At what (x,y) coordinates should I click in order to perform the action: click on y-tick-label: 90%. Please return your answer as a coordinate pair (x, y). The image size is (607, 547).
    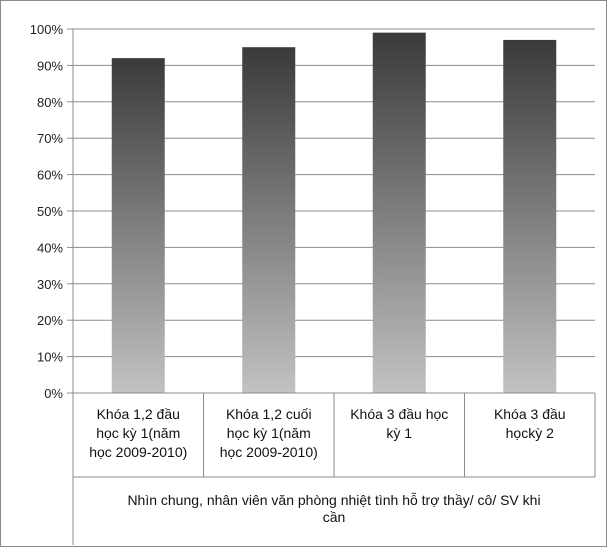
    Looking at the image, I should click on (50, 65).